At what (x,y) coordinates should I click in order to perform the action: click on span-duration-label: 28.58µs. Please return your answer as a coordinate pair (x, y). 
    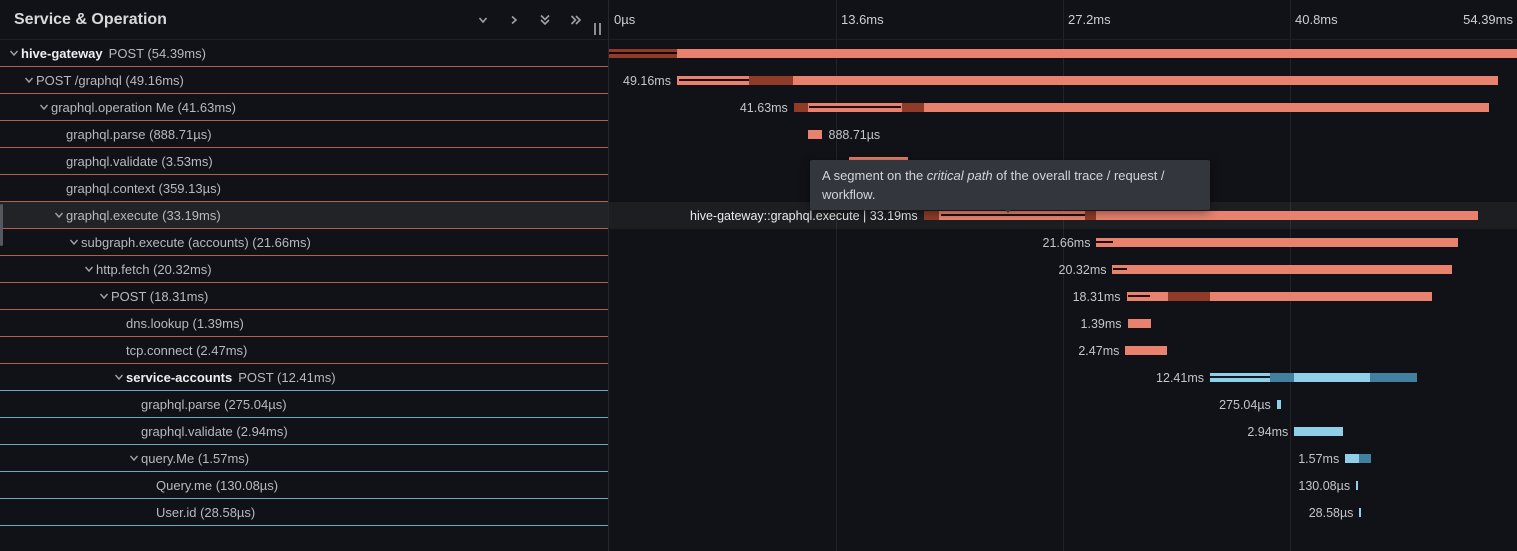
    Looking at the image, I should click on (1331, 513).